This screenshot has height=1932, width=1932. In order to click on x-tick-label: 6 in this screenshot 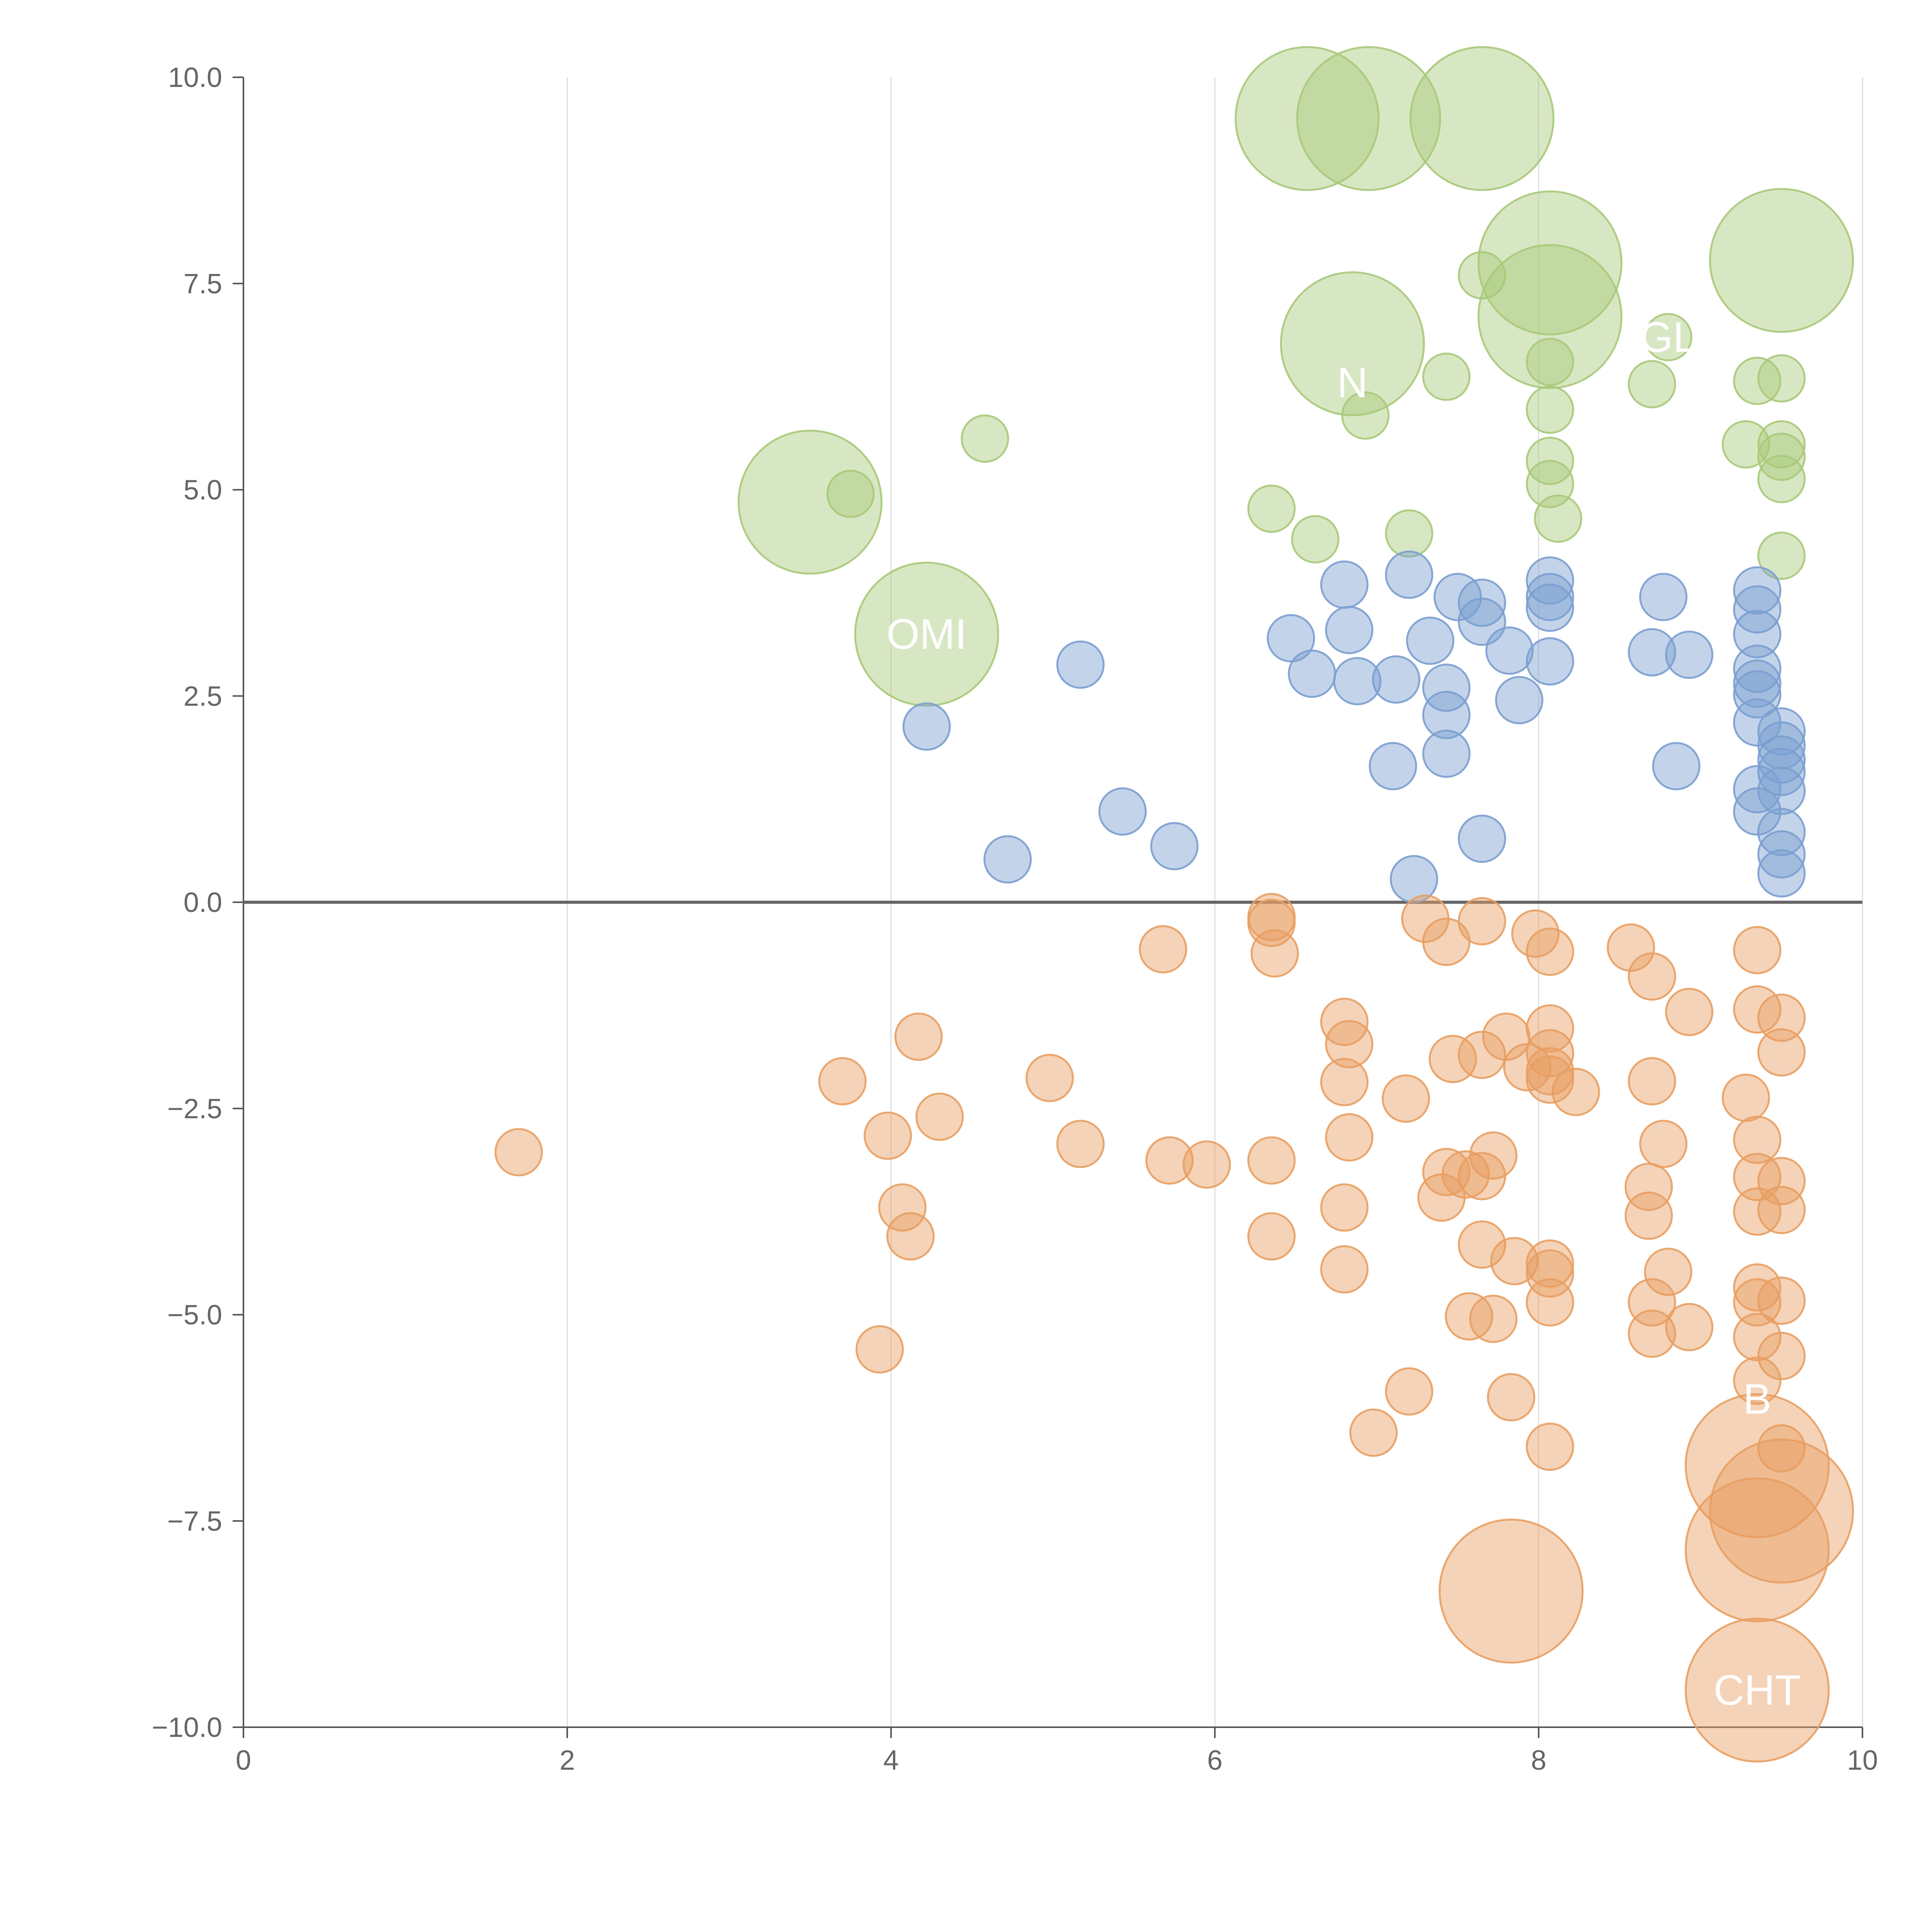, I will do `click(1215, 1760)`.